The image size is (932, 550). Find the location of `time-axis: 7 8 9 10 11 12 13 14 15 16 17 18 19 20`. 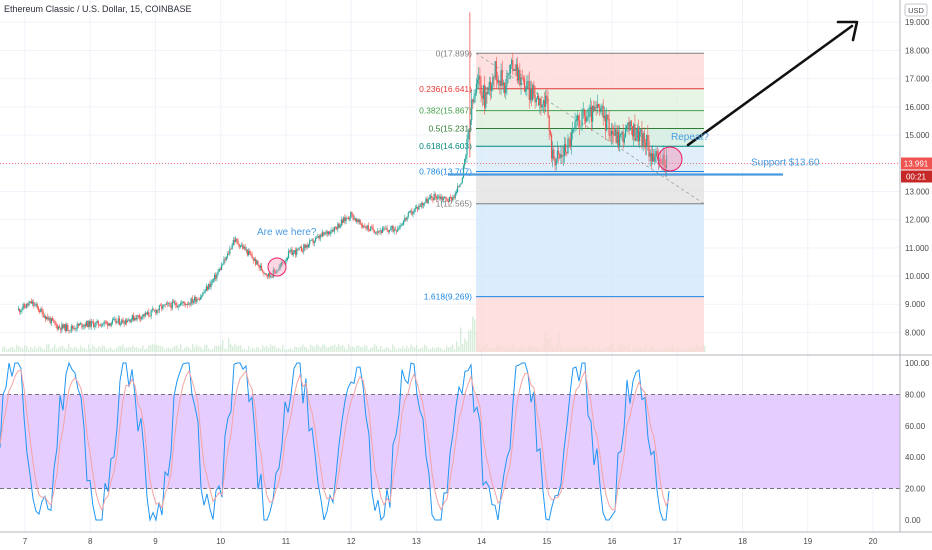

time-axis: 7 8 9 10 11 12 13 14 15 16 17 18 19 20 is located at coordinates (450, 541).